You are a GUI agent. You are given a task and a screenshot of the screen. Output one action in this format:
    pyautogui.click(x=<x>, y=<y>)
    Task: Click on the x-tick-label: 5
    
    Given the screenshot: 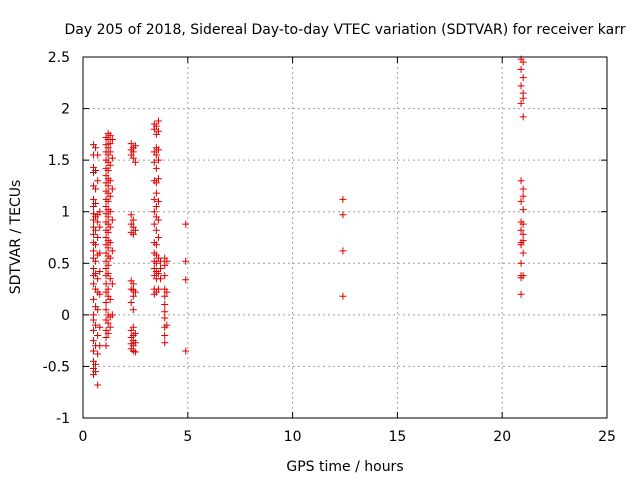 What is the action you would take?
    pyautogui.click(x=187, y=437)
    